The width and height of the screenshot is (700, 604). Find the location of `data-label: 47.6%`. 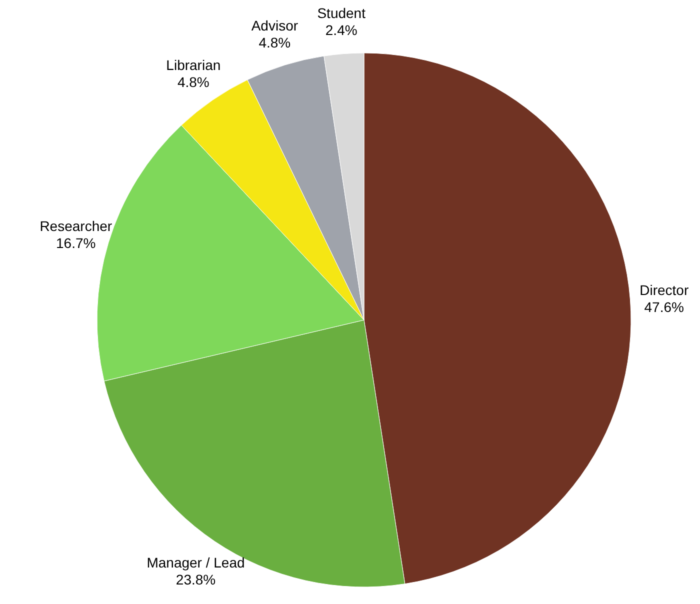

data-label: 47.6% is located at coordinates (664, 306).